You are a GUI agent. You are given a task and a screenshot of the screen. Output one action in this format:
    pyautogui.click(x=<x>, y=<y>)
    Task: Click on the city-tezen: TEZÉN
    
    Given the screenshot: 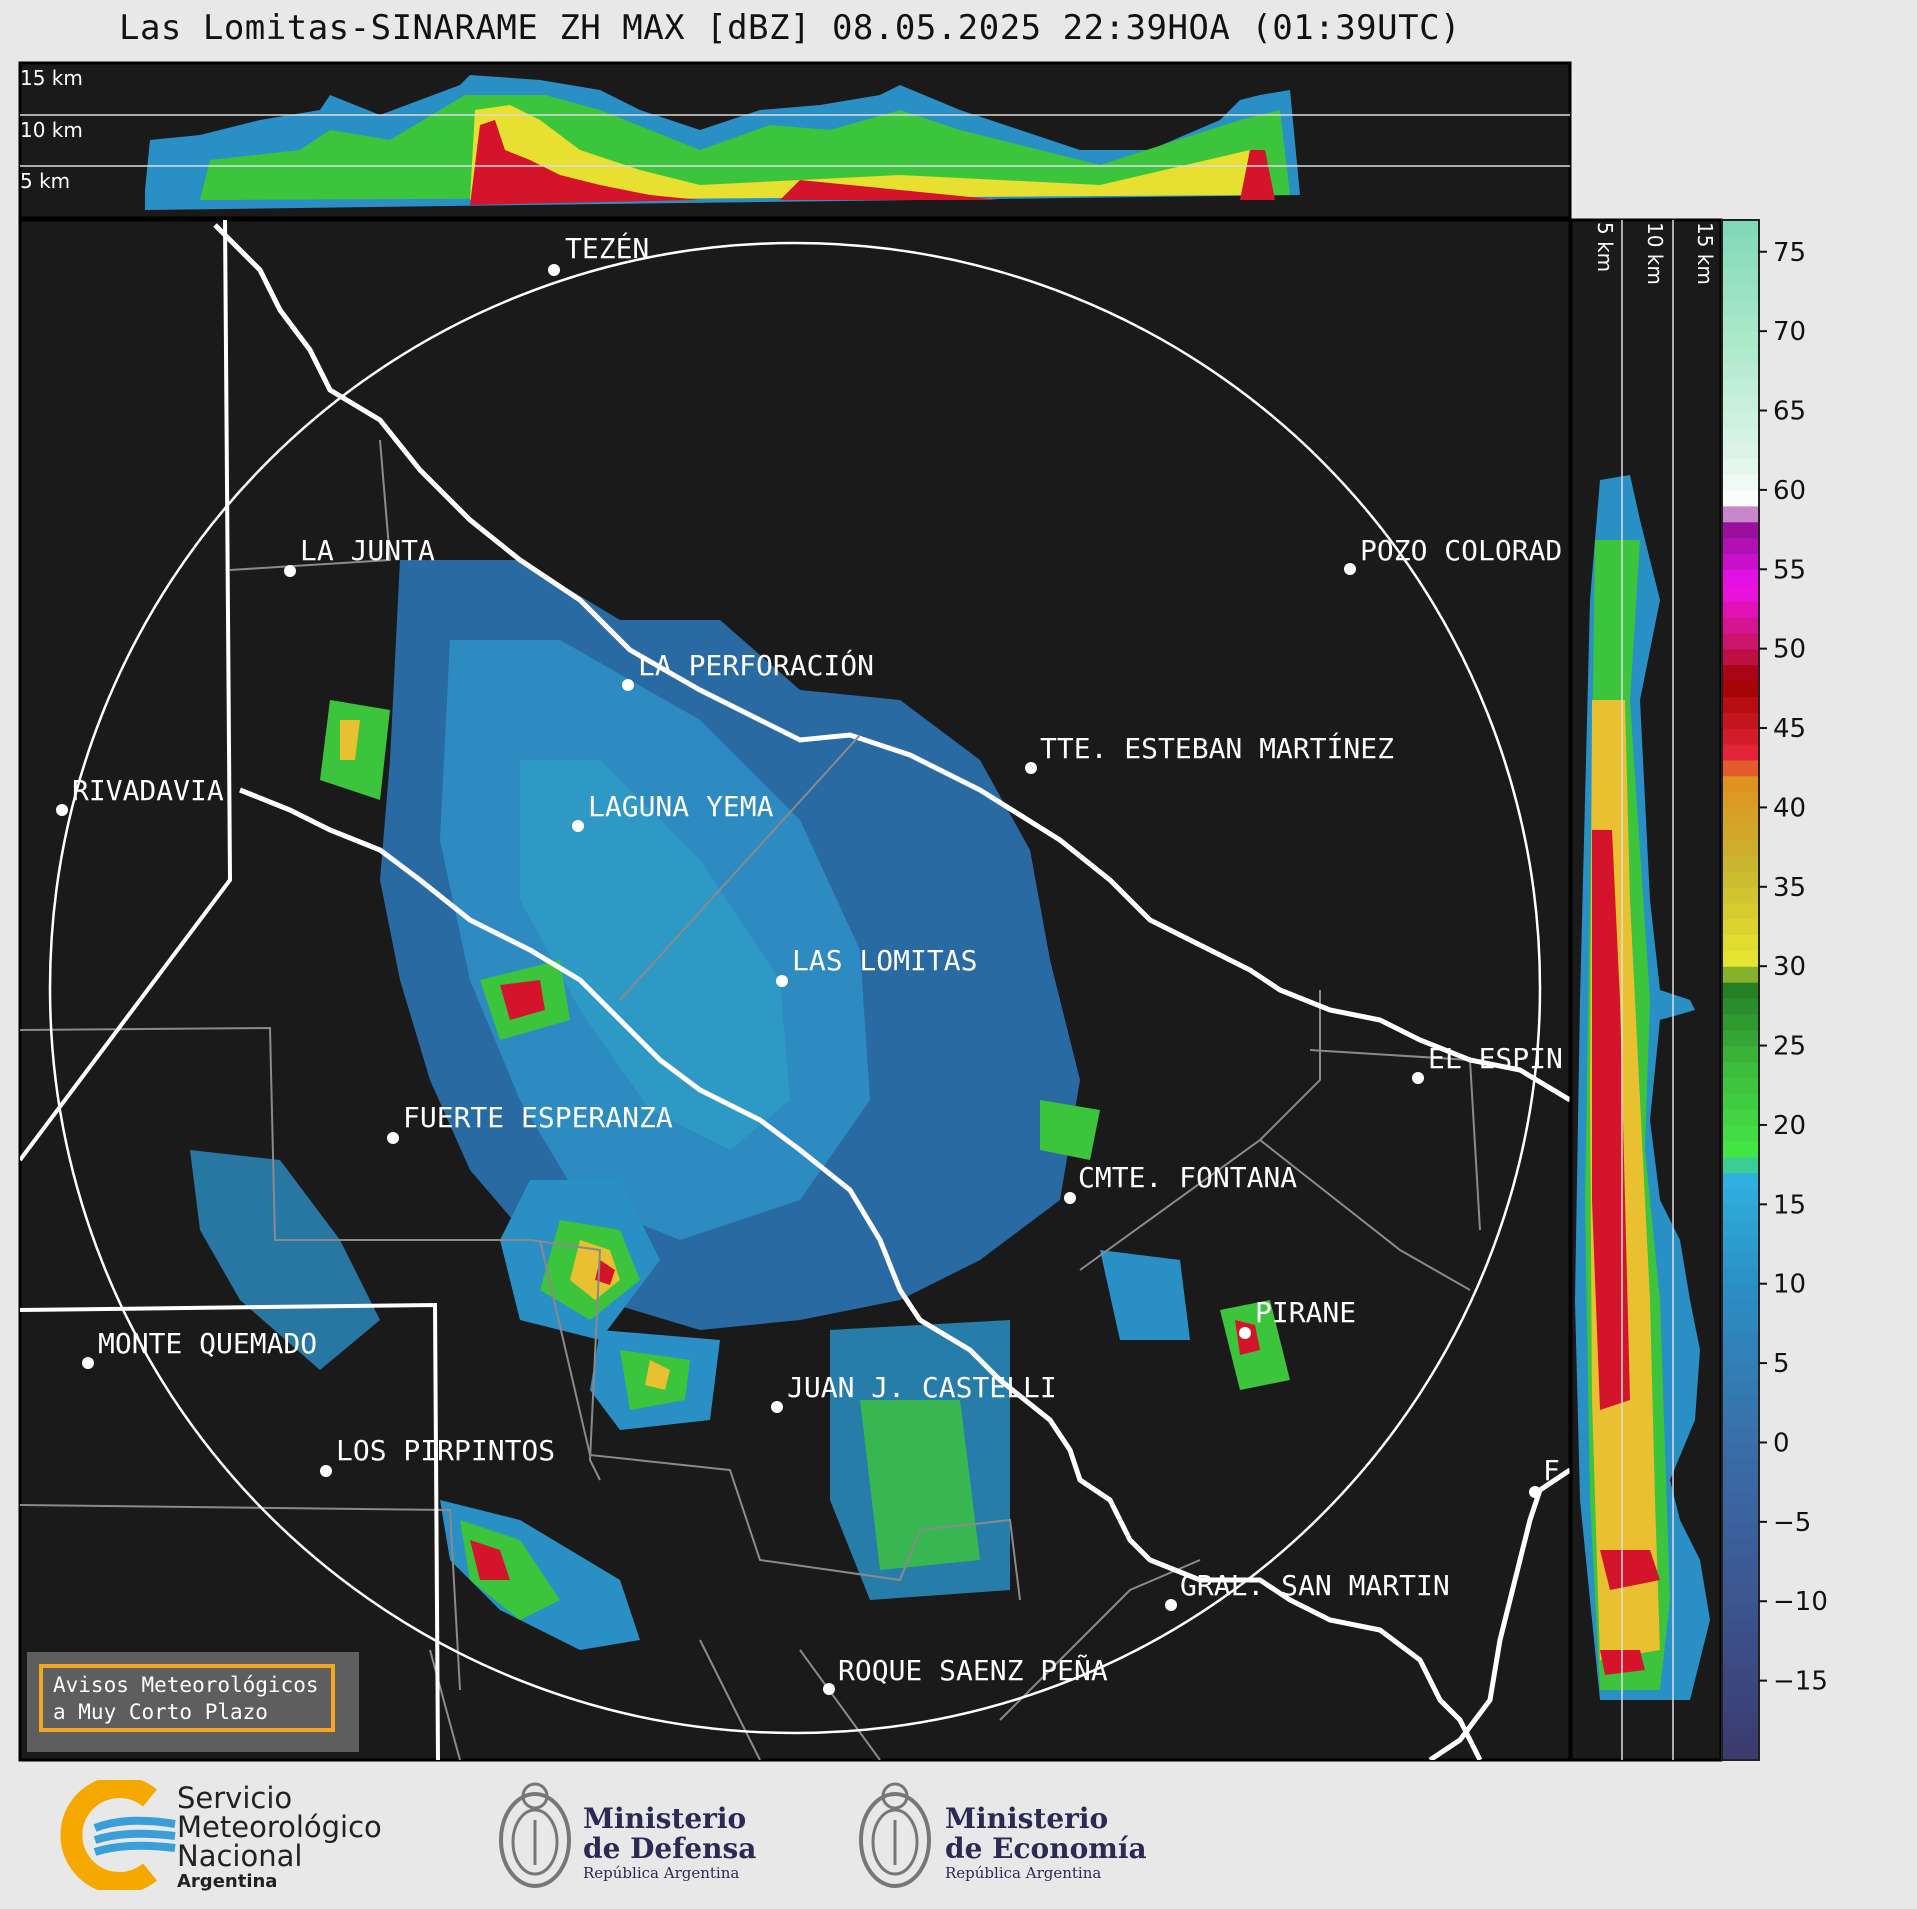 What is the action you would take?
    pyautogui.click(x=598, y=253)
    